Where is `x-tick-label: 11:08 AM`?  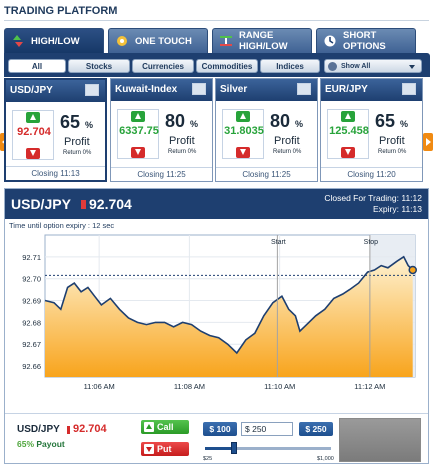 x-tick-label: 11:08 AM is located at coordinates (189, 386).